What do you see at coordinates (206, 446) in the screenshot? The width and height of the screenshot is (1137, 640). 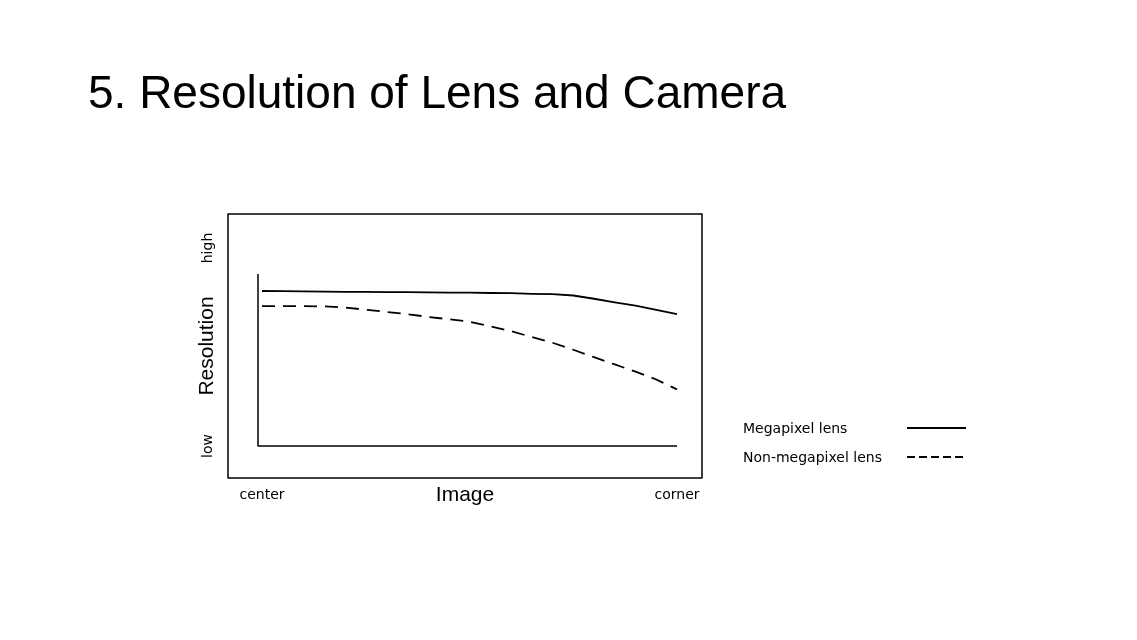 I see `text: low` at bounding box center [206, 446].